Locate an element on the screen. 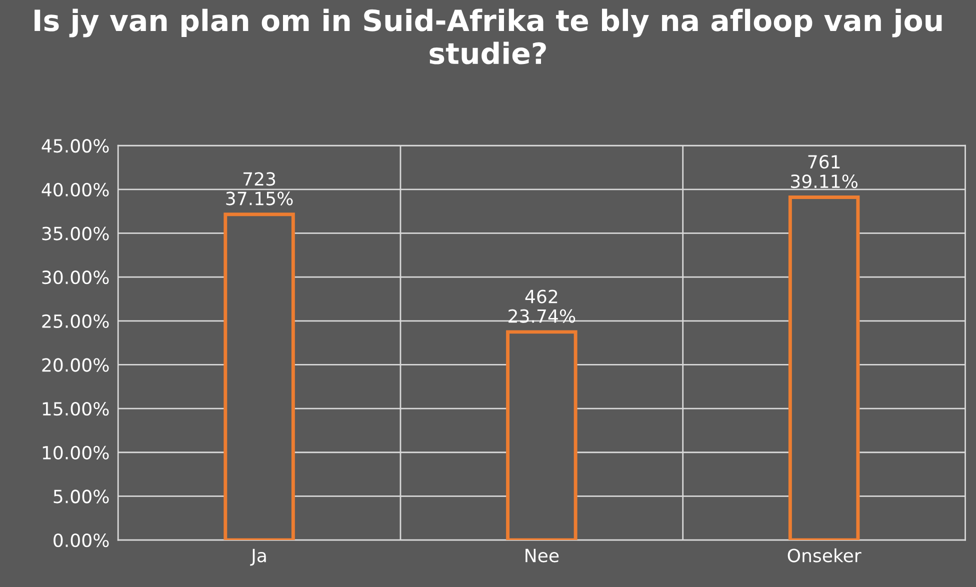  y-tick-label: 20.00% is located at coordinates (75, 365).